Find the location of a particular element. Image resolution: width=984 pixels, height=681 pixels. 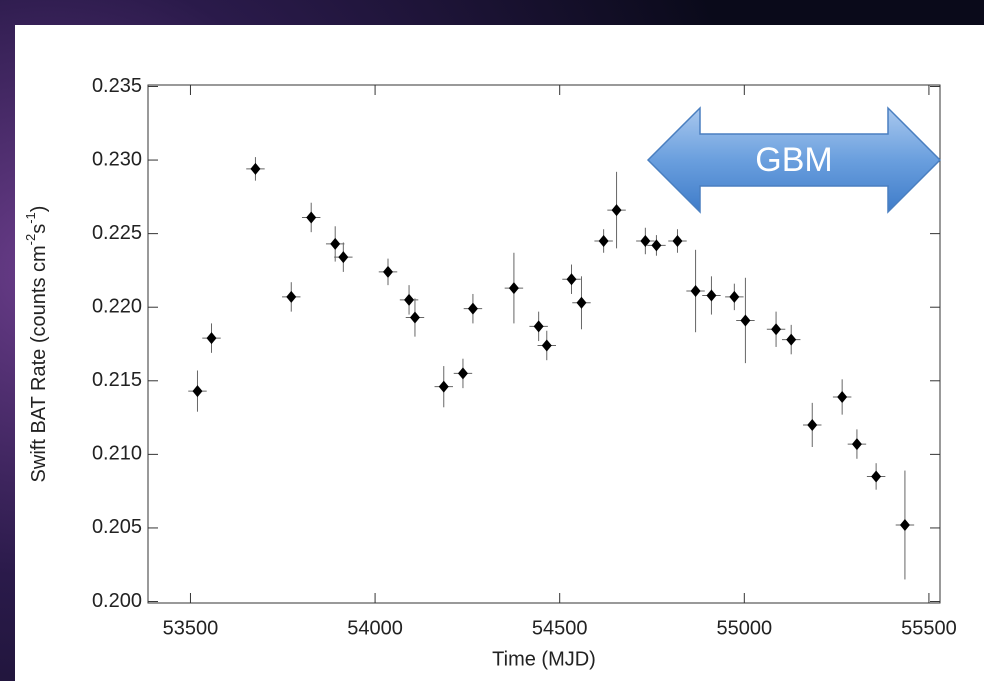

y-tick-label: 0.230 is located at coordinates (117, 159).